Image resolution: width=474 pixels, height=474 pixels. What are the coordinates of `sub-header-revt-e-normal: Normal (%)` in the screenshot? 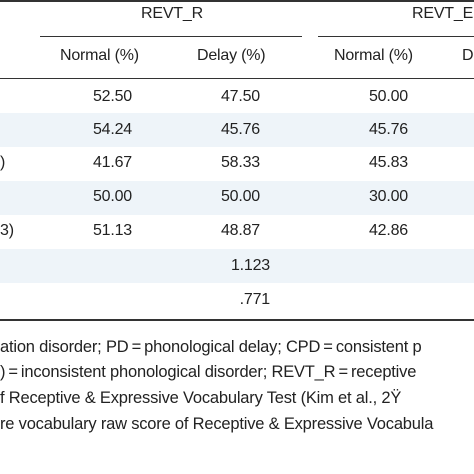 It's located at (373, 55).